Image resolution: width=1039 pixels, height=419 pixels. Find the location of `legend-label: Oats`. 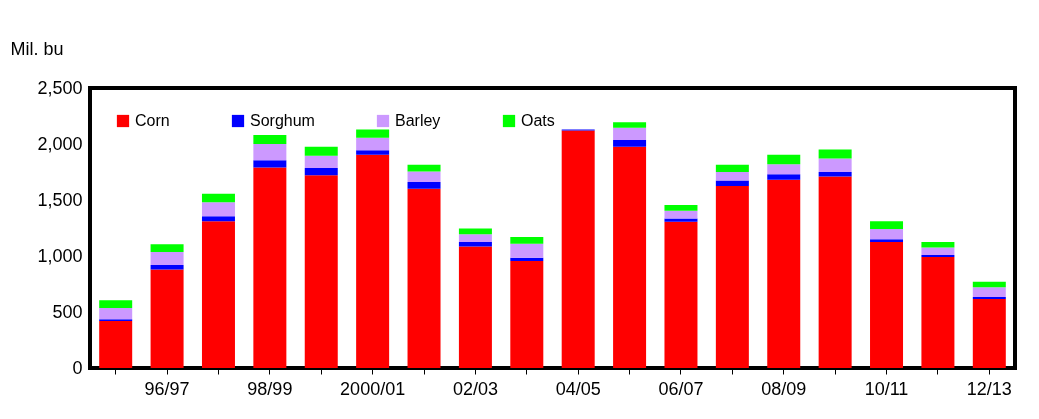

legend-label: Oats is located at coordinates (538, 120).